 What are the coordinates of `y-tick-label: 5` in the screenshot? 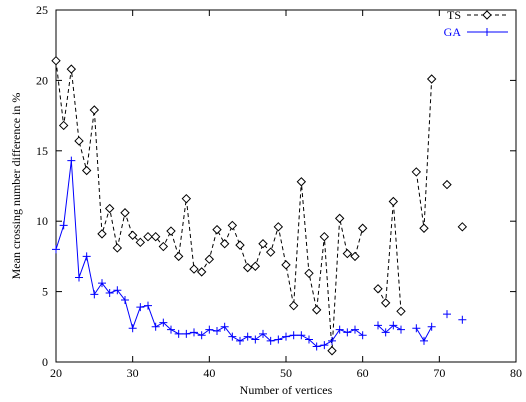 It's located at (45, 292).